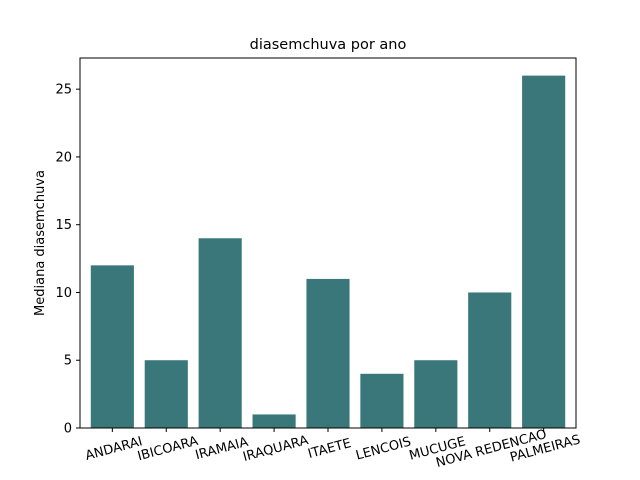 The width and height of the screenshot is (640, 480). What do you see at coordinates (63, 225) in the screenshot?
I see `y-tick-label-3: 15` at bounding box center [63, 225].